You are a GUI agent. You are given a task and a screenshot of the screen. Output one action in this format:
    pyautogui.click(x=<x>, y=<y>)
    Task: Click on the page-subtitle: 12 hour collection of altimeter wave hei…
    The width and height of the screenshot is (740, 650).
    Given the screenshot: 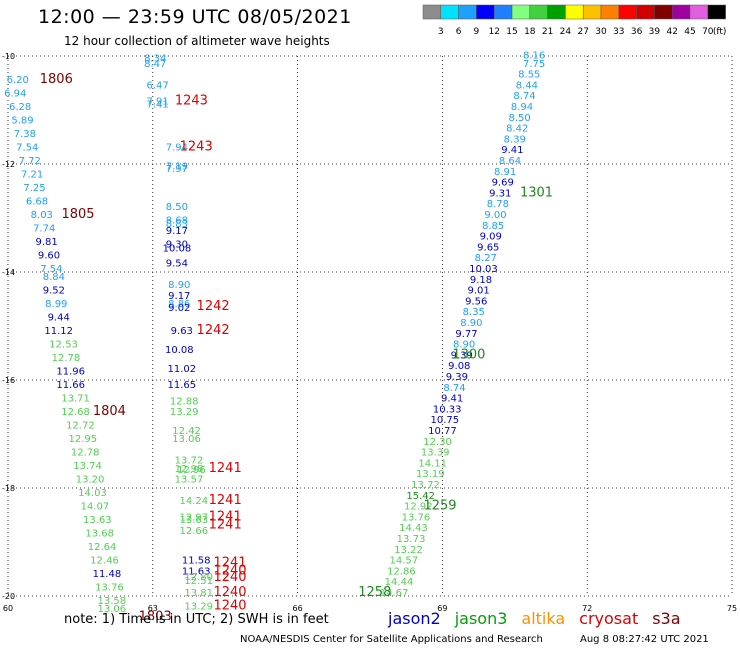 What is the action you would take?
    pyautogui.click(x=197, y=41)
    